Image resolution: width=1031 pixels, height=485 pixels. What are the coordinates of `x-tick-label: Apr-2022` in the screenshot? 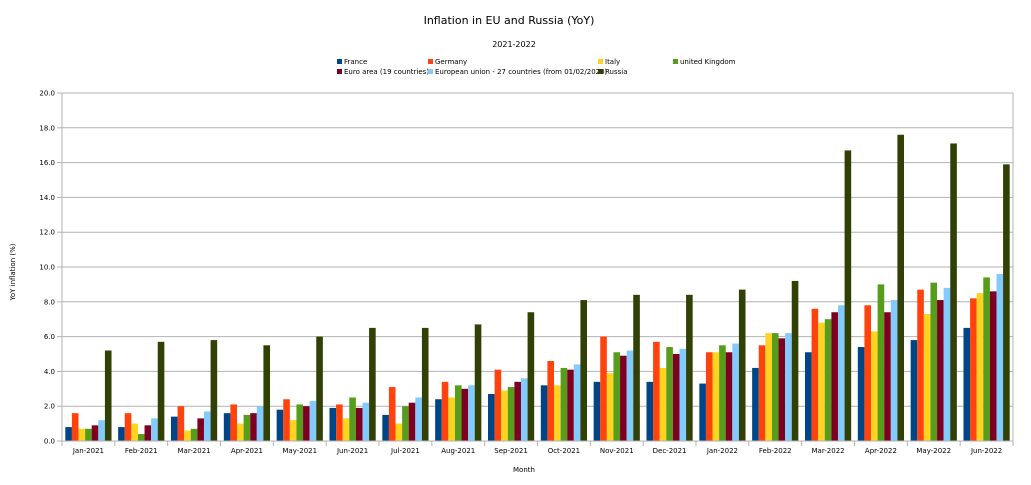 It's located at (881, 451).